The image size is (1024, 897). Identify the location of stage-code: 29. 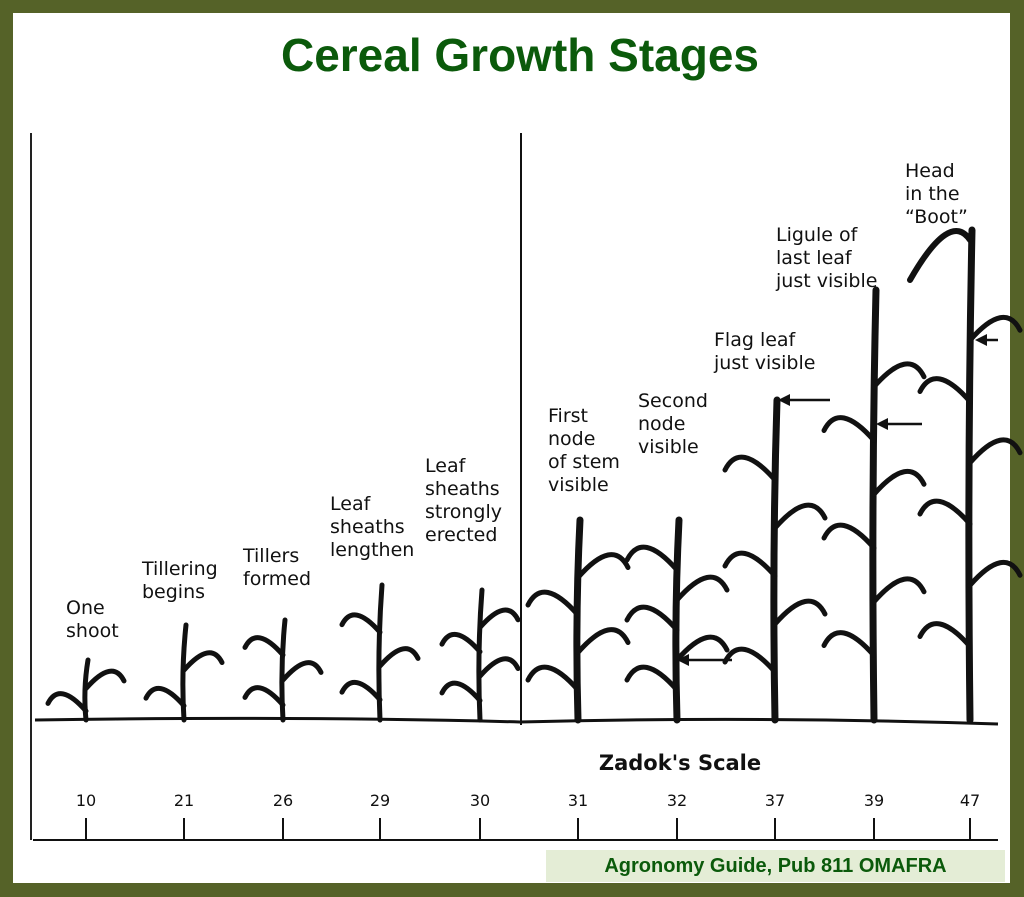
(380, 800).